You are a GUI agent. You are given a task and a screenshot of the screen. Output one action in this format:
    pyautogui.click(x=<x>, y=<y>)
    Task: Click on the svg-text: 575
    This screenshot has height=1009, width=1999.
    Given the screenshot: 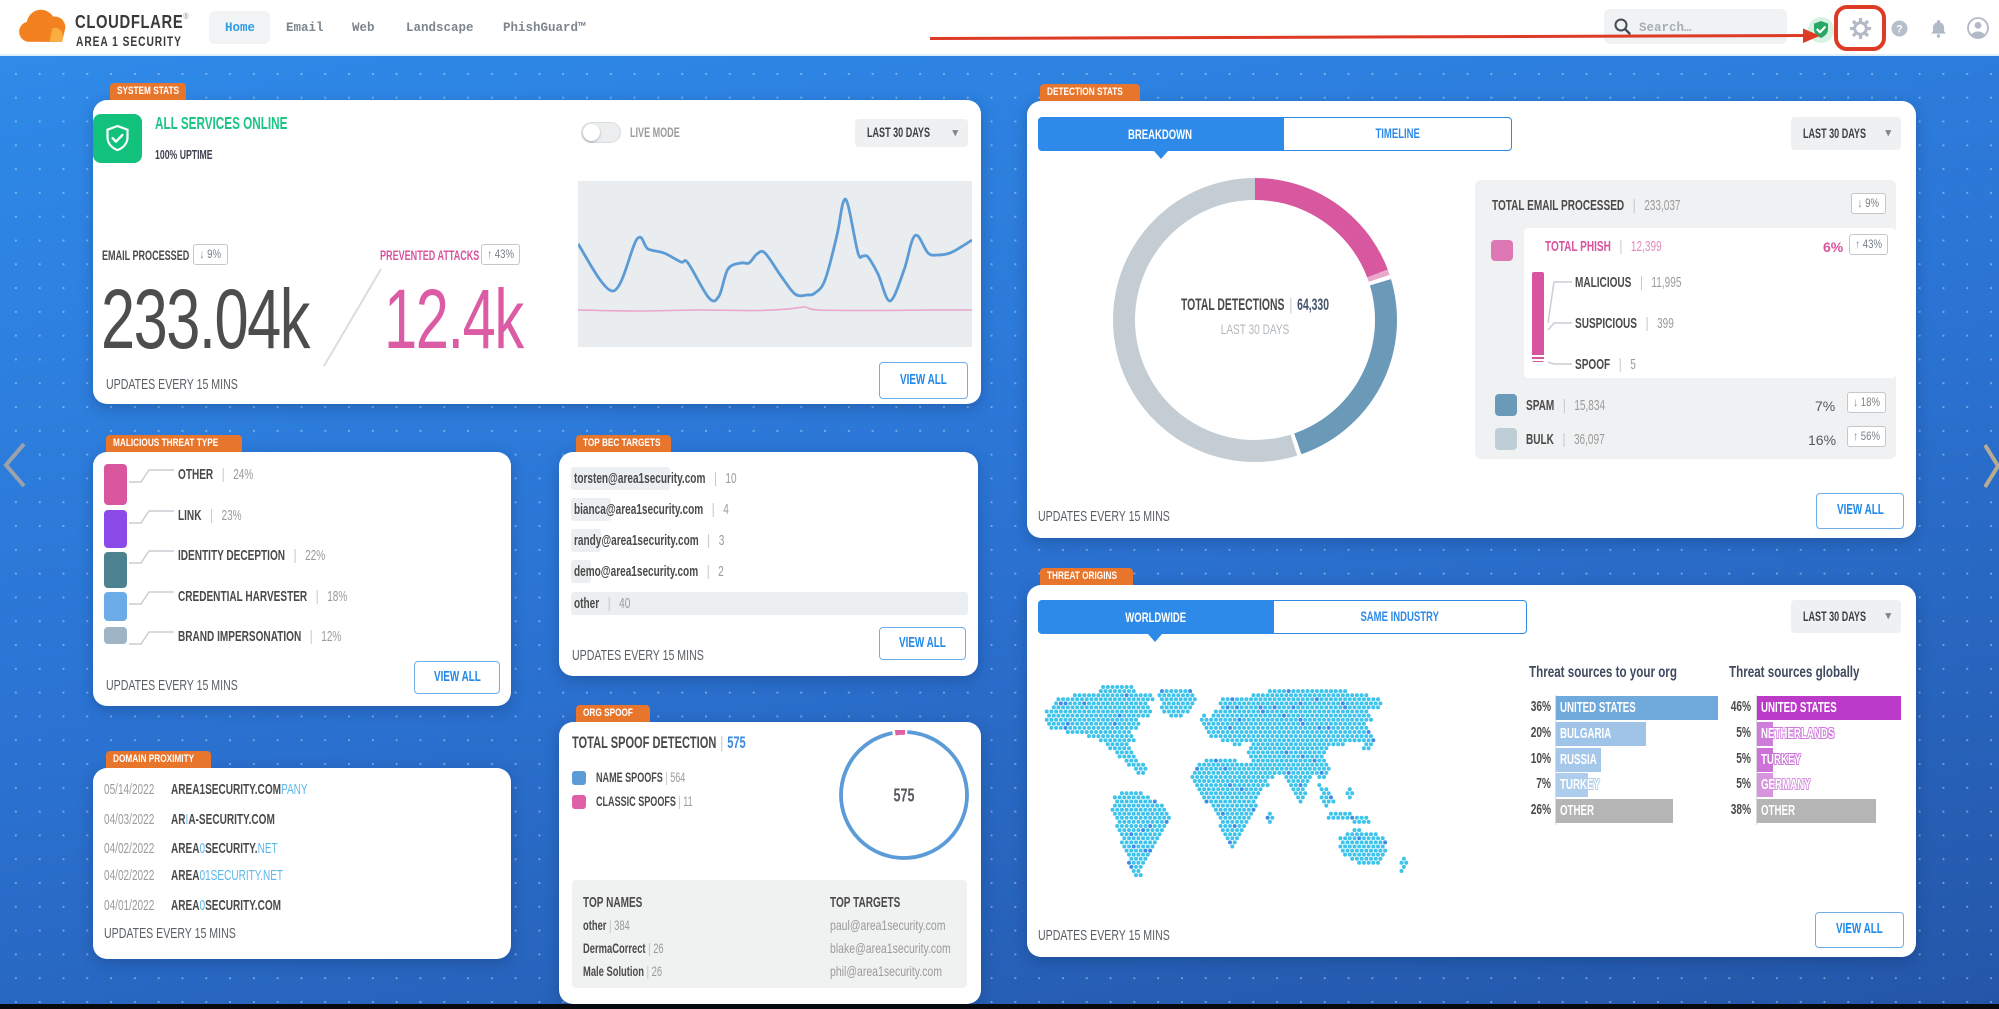 What is the action you would take?
    pyautogui.click(x=904, y=796)
    